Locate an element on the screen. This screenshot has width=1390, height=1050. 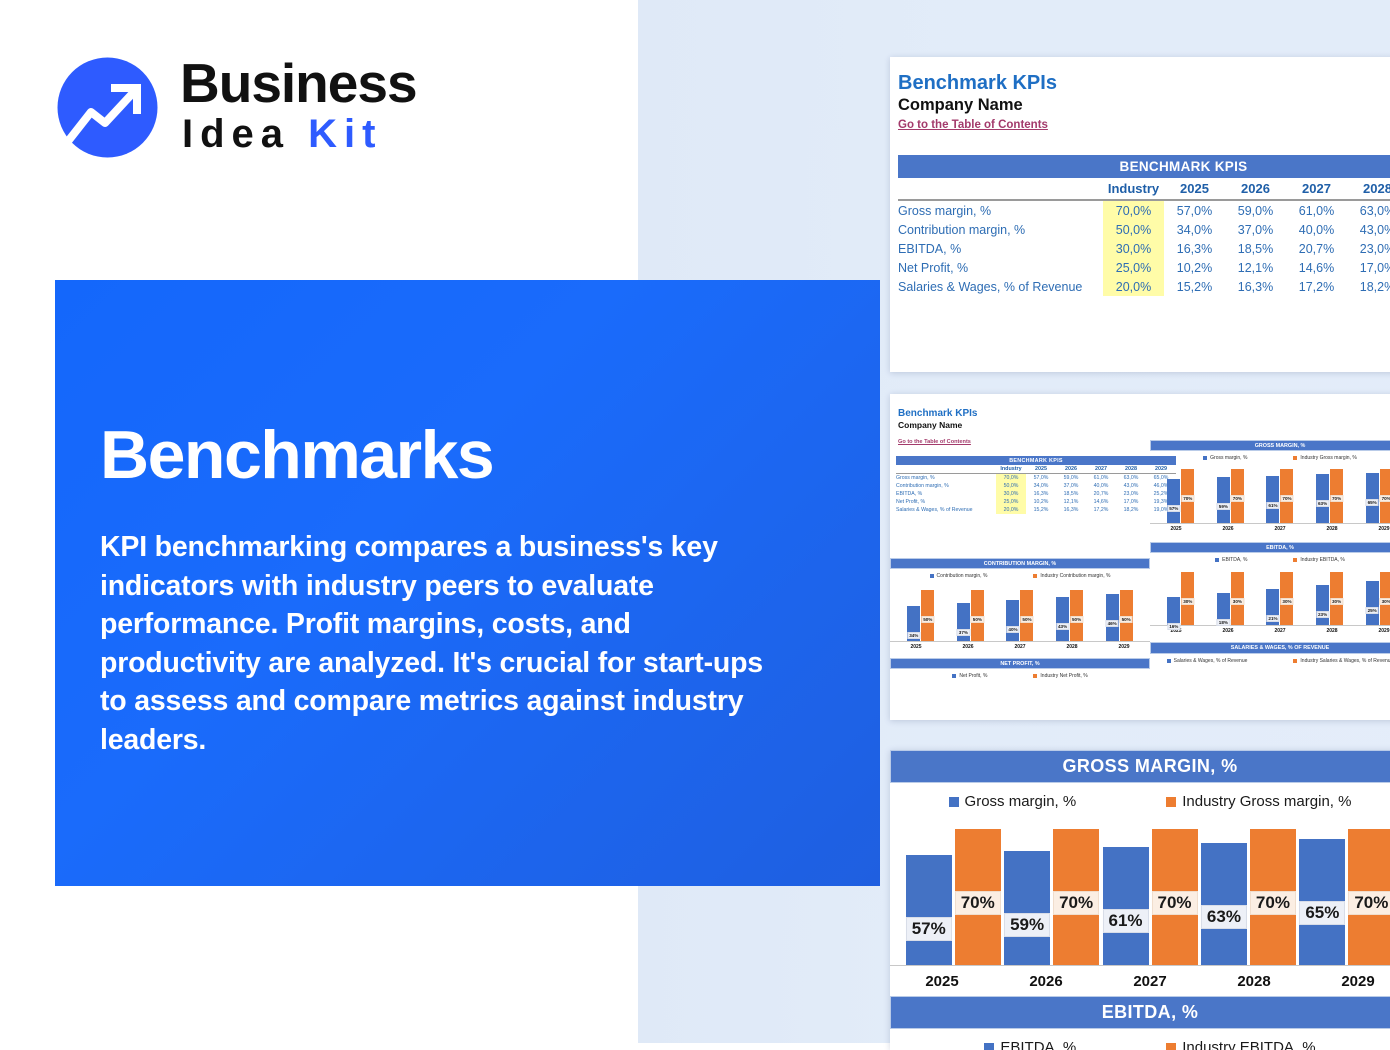
bar-company: 16% is located at coordinates (1173, 611).